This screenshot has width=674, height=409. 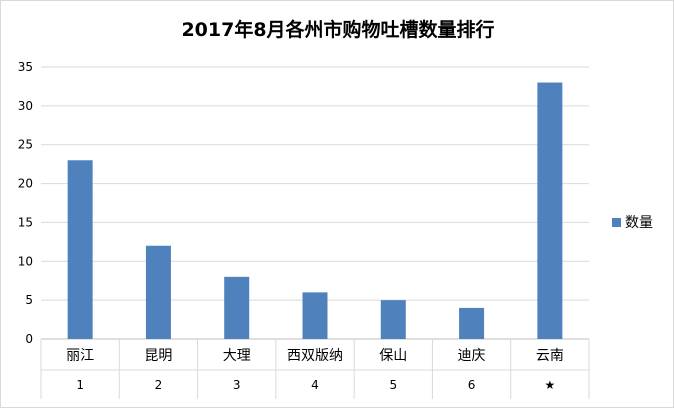 I want to click on y-tick-label: 10, so click(x=25, y=261).